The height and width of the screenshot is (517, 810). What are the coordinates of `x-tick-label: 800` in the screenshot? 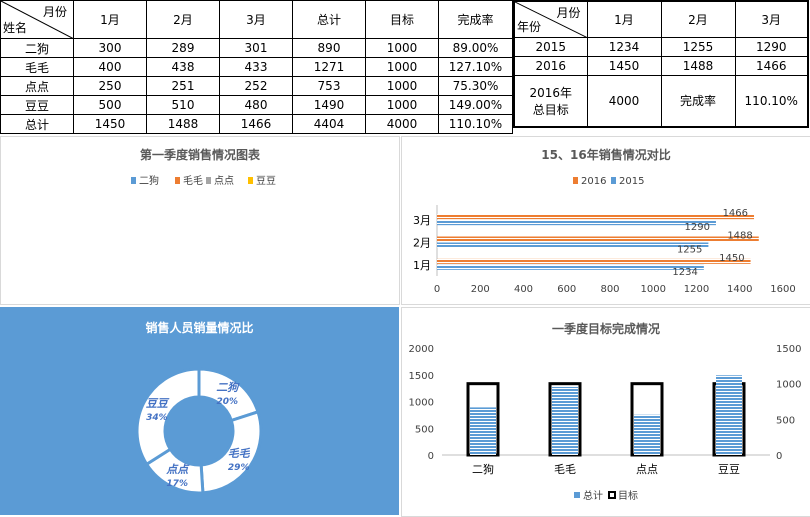 It's located at (609, 289).